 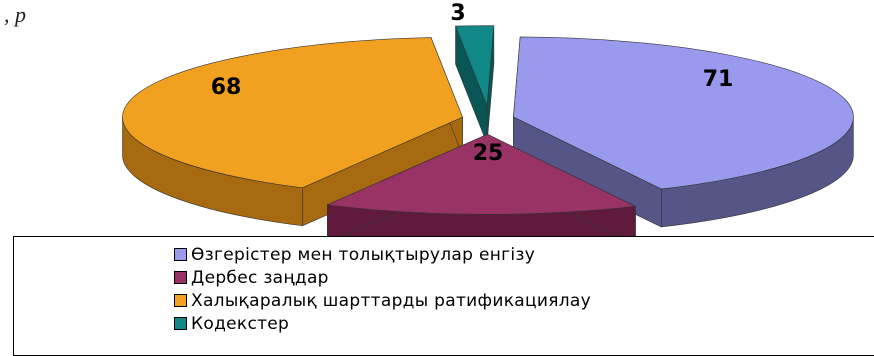 I want to click on legend-item-amendments: Өзгерістер мен толықтырулар енгізу, so click(x=524, y=254).